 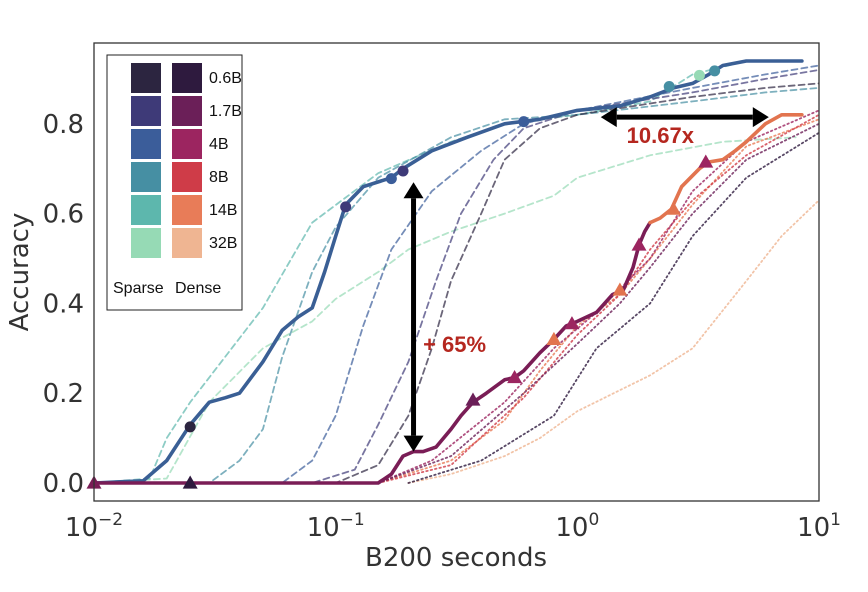 I want to click on annotation-label-1: 10.67x, so click(x=661, y=135).